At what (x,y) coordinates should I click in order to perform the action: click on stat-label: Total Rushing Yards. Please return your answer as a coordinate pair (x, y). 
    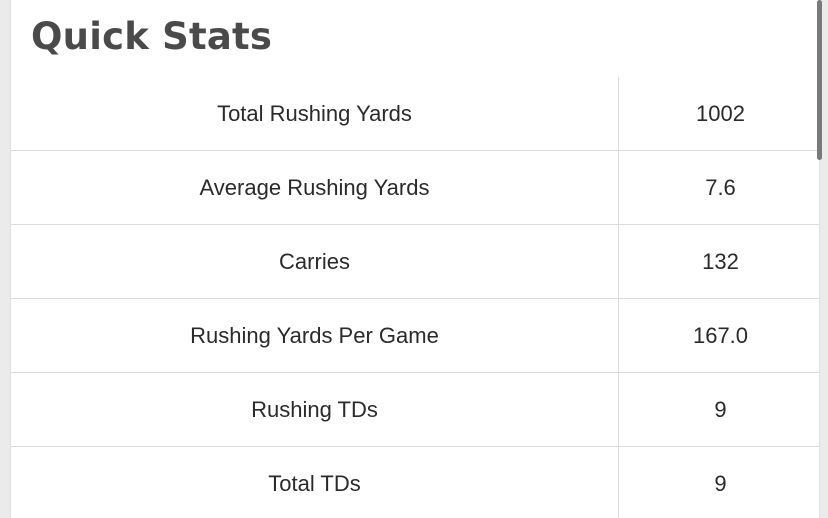
    Looking at the image, I should click on (315, 114).